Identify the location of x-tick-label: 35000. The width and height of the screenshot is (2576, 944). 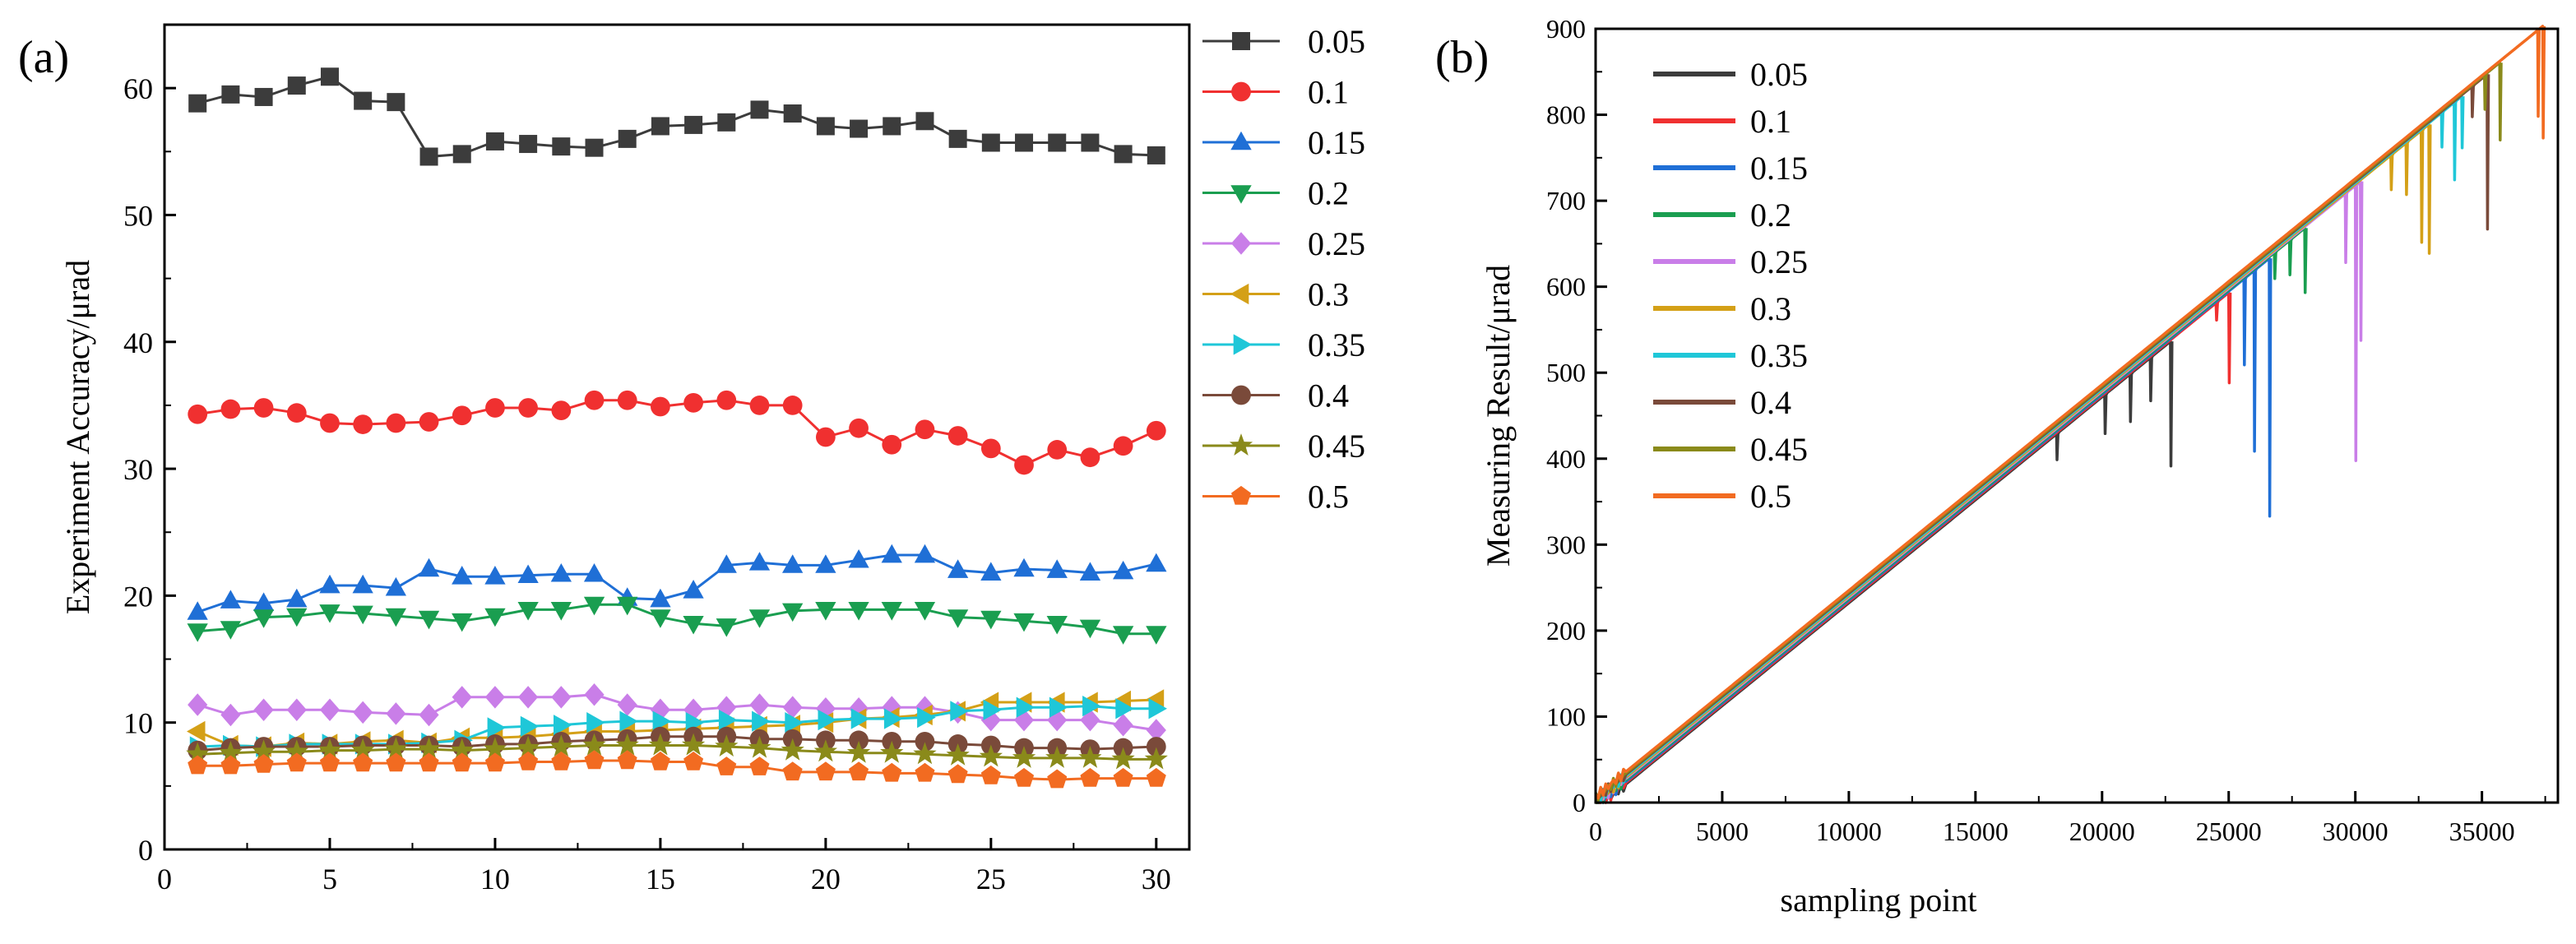
(2482, 831).